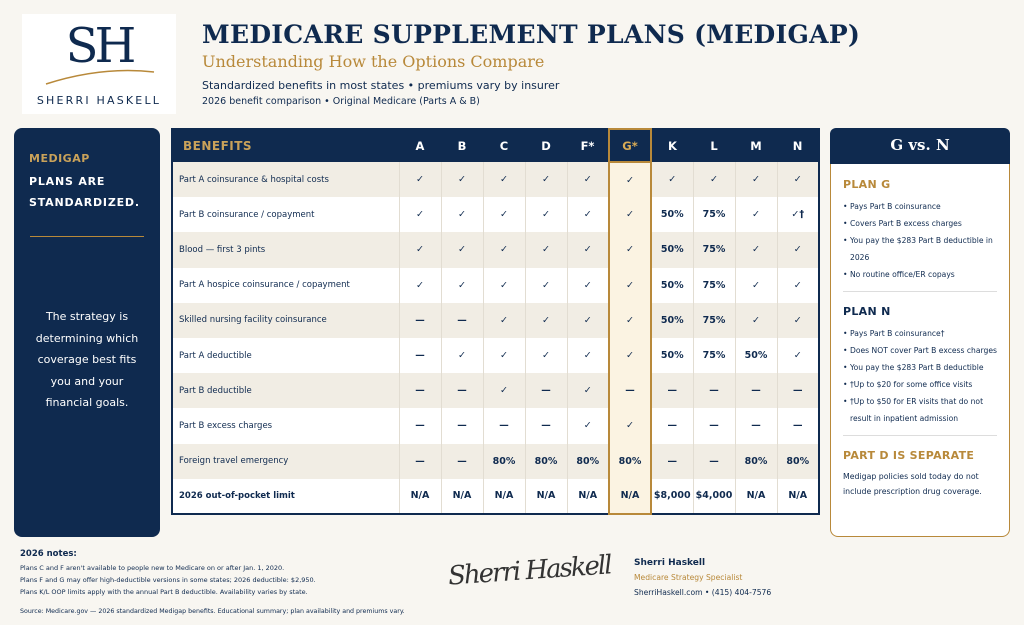  Describe the element at coordinates (247, 214) in the screenshot. I see `row-label: Part B coinsurance / copayment` at that location.